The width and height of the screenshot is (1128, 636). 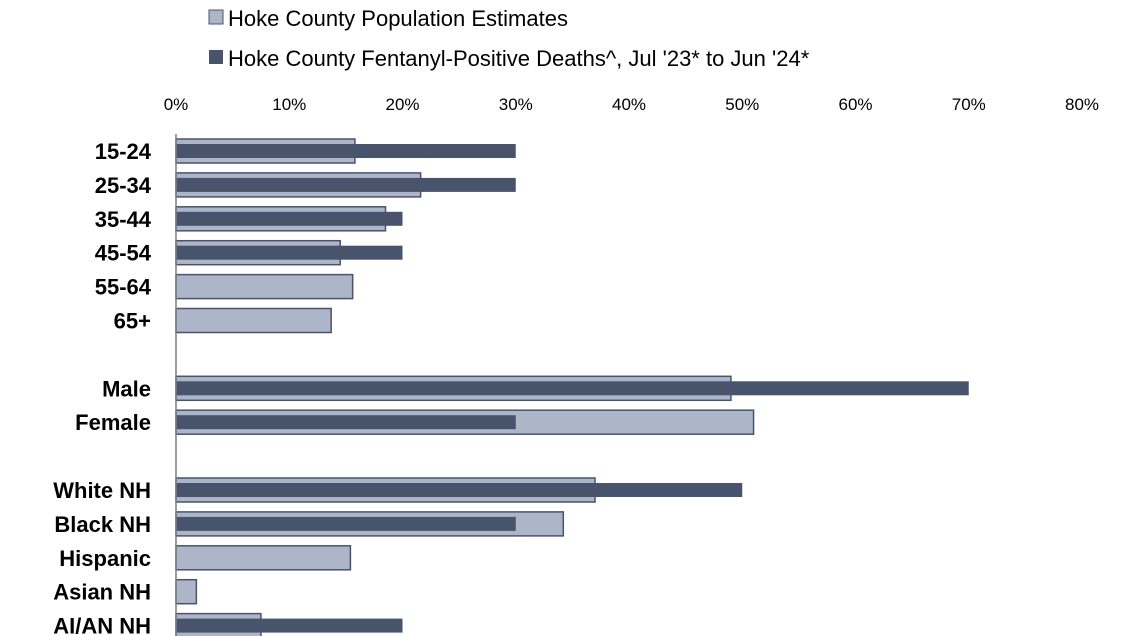 What do you see at coordinates (629, 104) in the screenshot?
I see `x-tick-label: 40%` at bounding box center [629, 104].